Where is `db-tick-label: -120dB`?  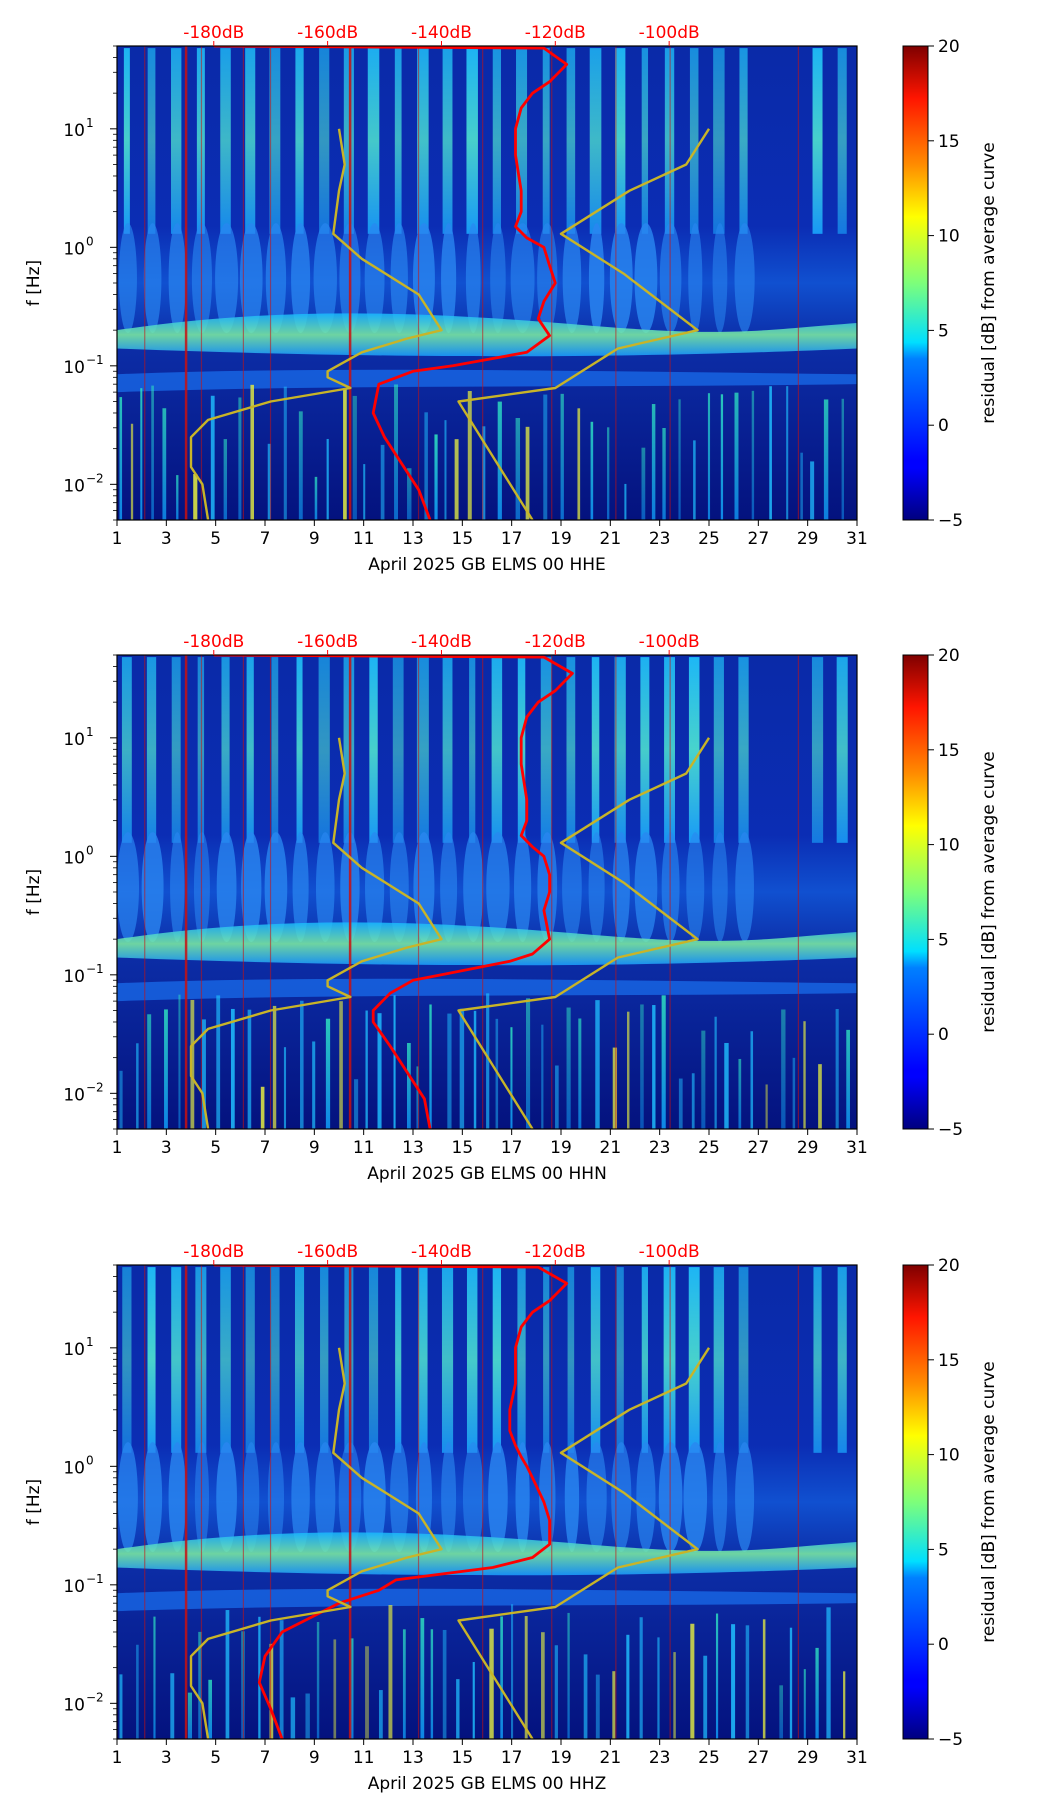 db-tick-label: -120dB is located at coordinates (555, 642).